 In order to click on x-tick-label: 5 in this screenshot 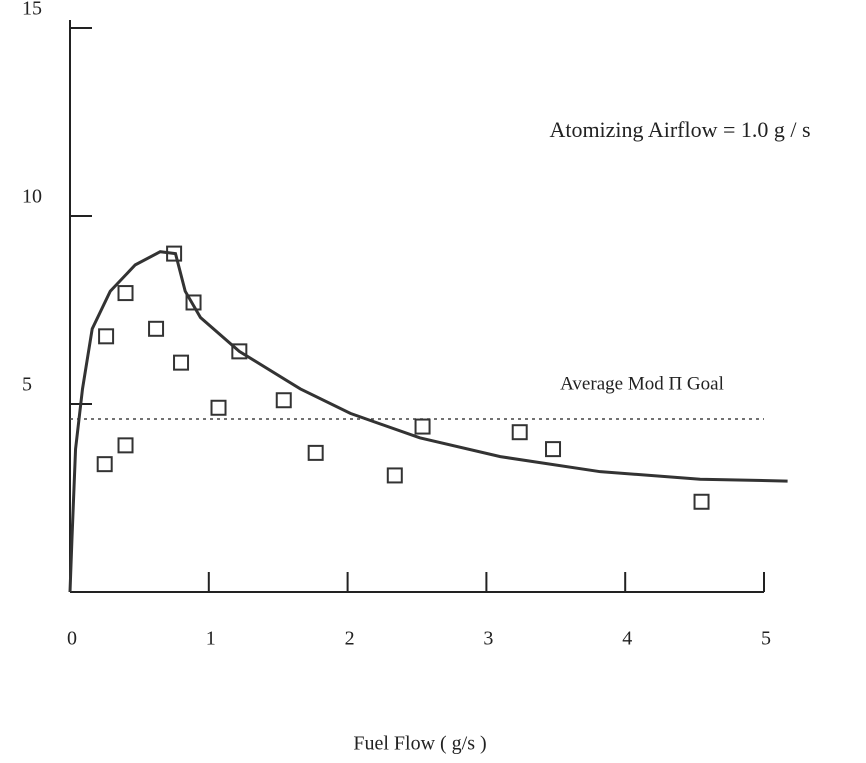, I will do `click(766, 639)`.